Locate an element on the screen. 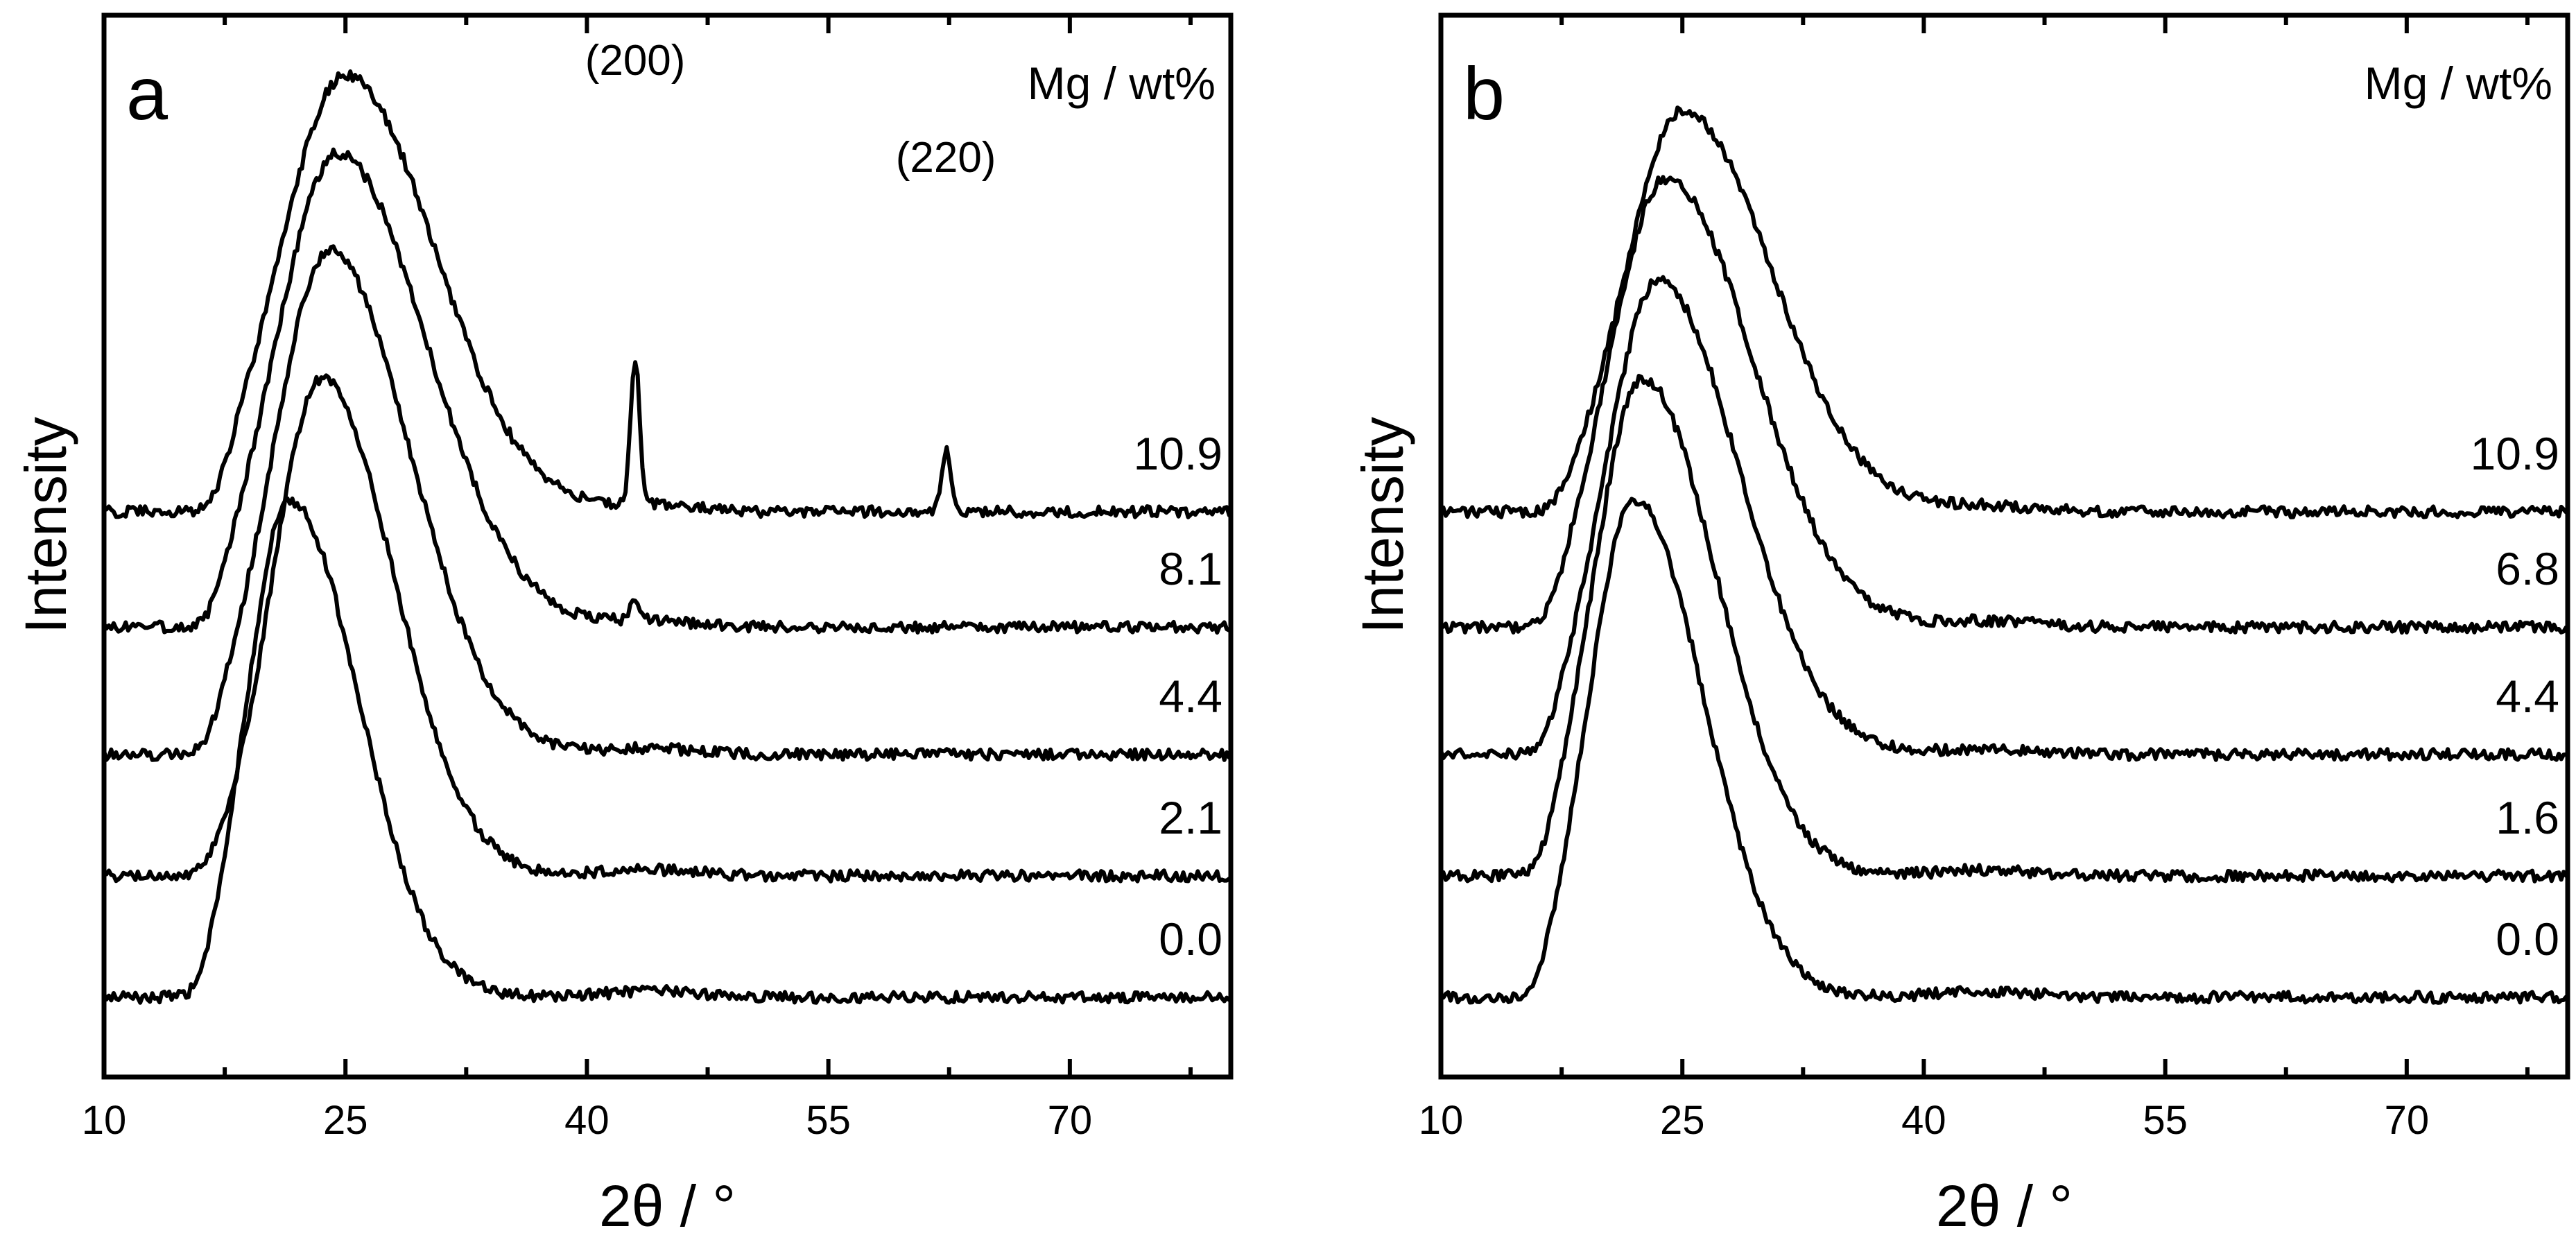 This screenshot has width=2576, height=1249. series-line-10.9 is located at coordinates (2003, 312).